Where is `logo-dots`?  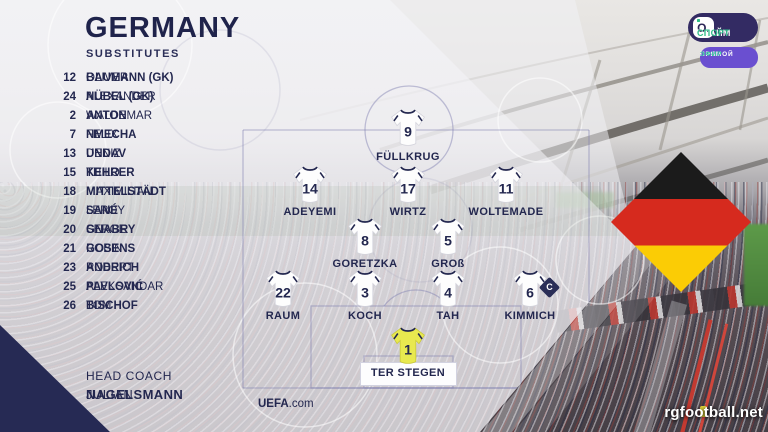 logo-dots is located at coordinates (703, 20).